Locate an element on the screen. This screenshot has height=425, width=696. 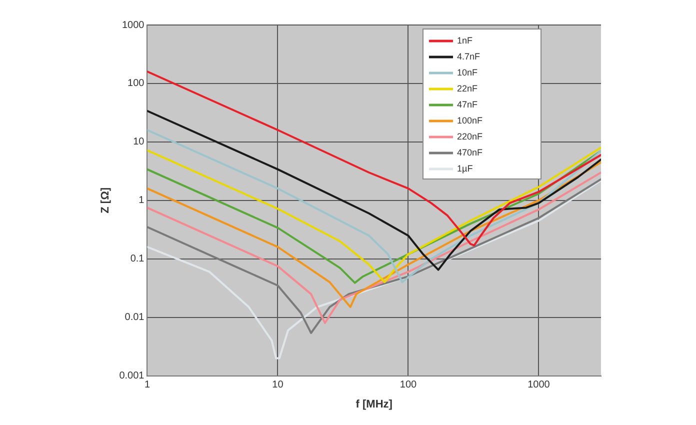
x-tick-label: 10 is located at coordinates (278, 385).